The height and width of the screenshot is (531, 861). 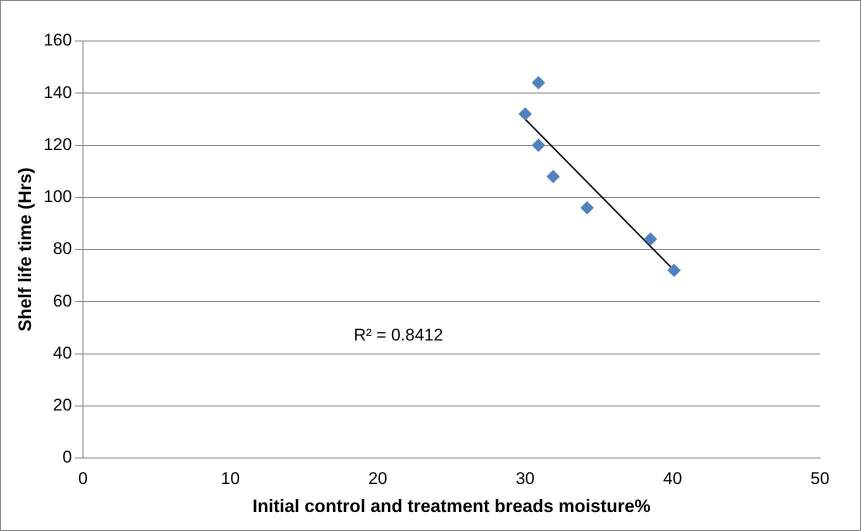 I want to click on y-tick-label: 20, so click(x=62, y=405).